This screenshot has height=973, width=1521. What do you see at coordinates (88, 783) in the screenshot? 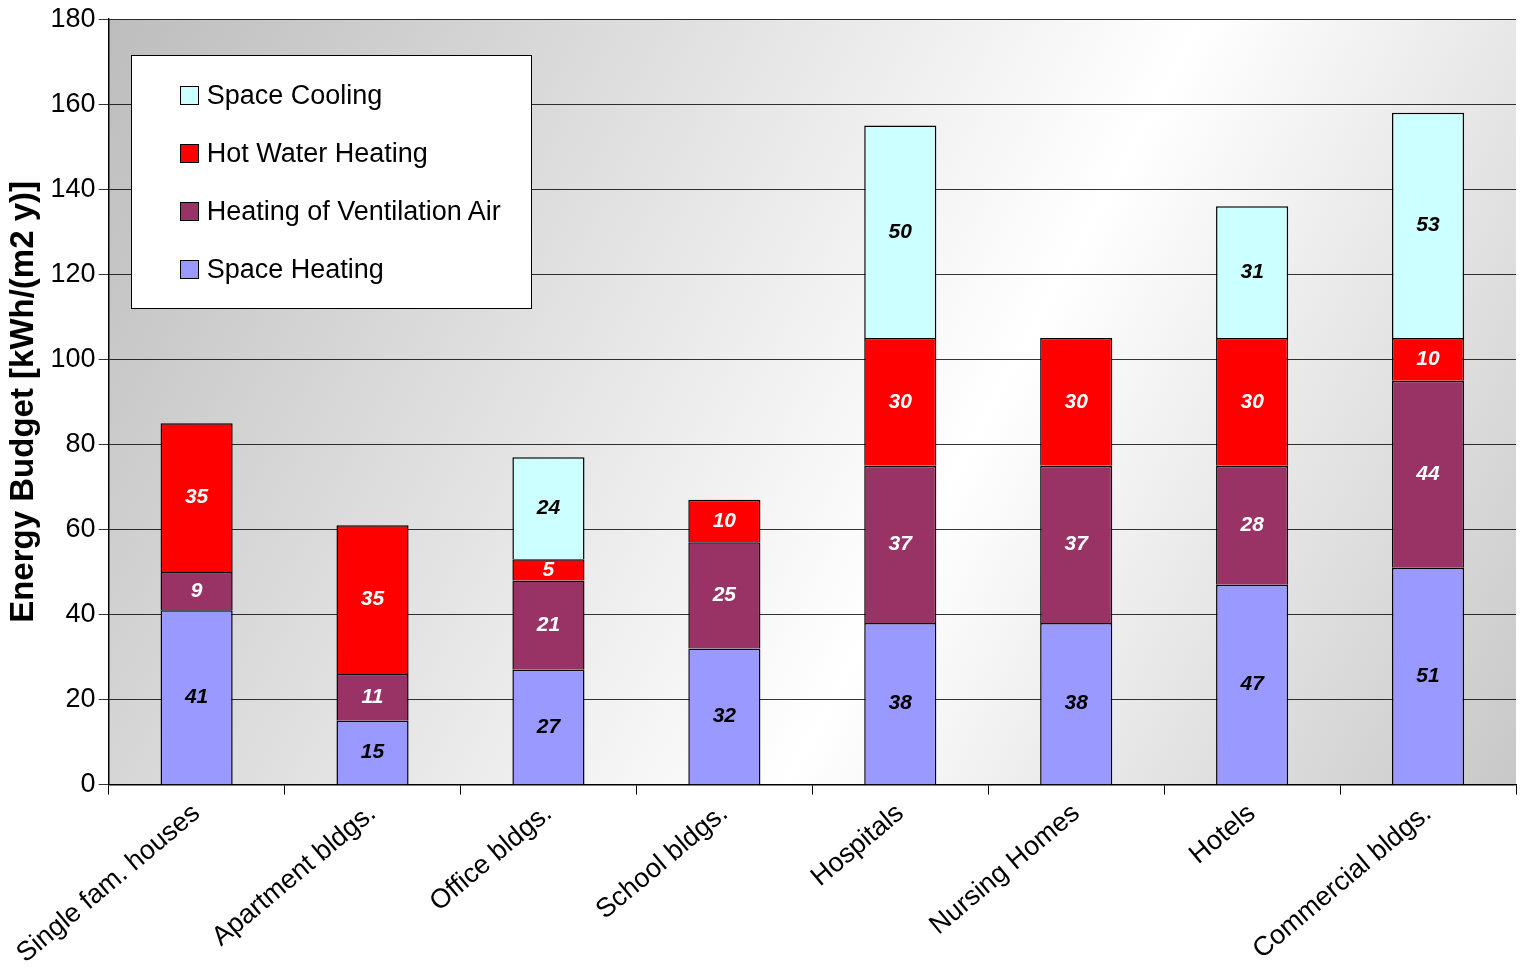
I see `y-tick-label: 0` at bounding box center [88, 783].